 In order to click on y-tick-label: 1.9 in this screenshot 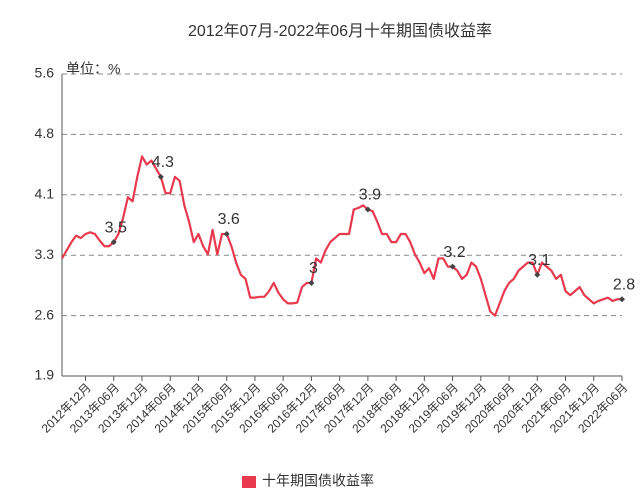, I will do `click(45, 375)`.